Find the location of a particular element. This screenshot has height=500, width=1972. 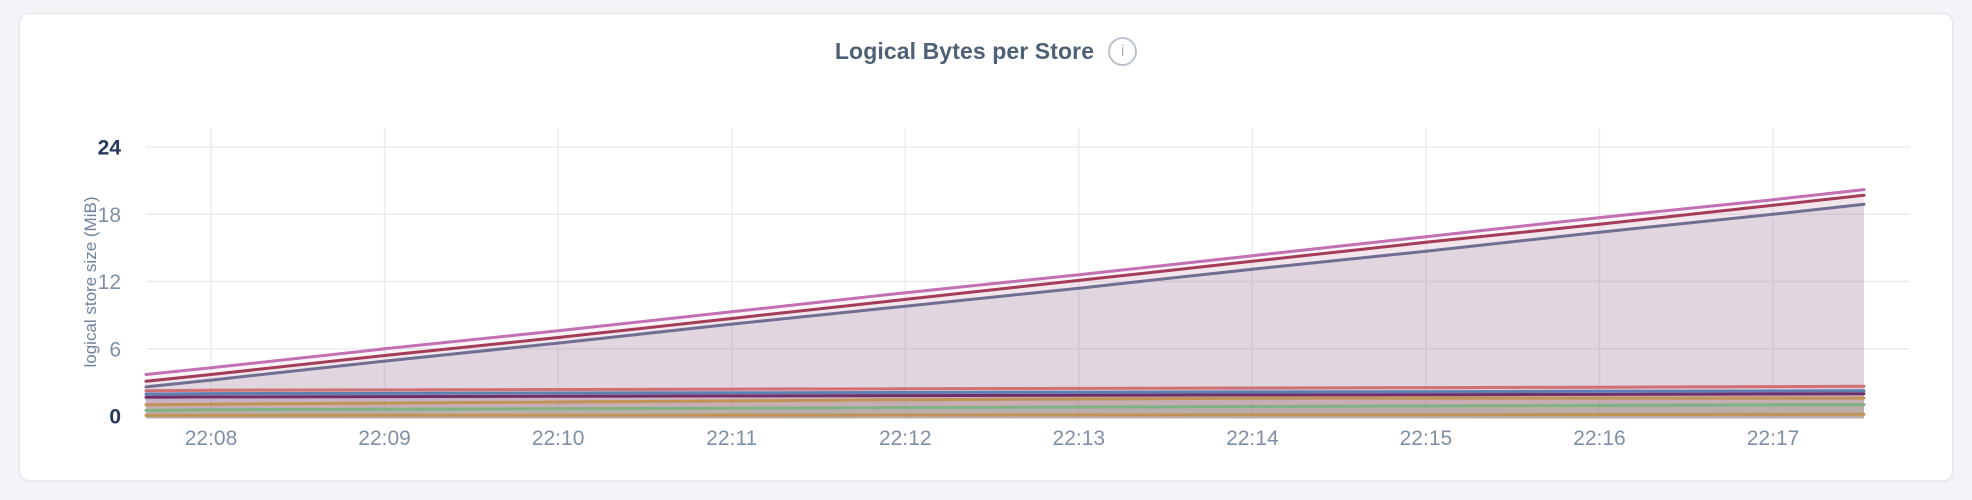

series-dark-magenta-line is located at coordinates (1005, 395).